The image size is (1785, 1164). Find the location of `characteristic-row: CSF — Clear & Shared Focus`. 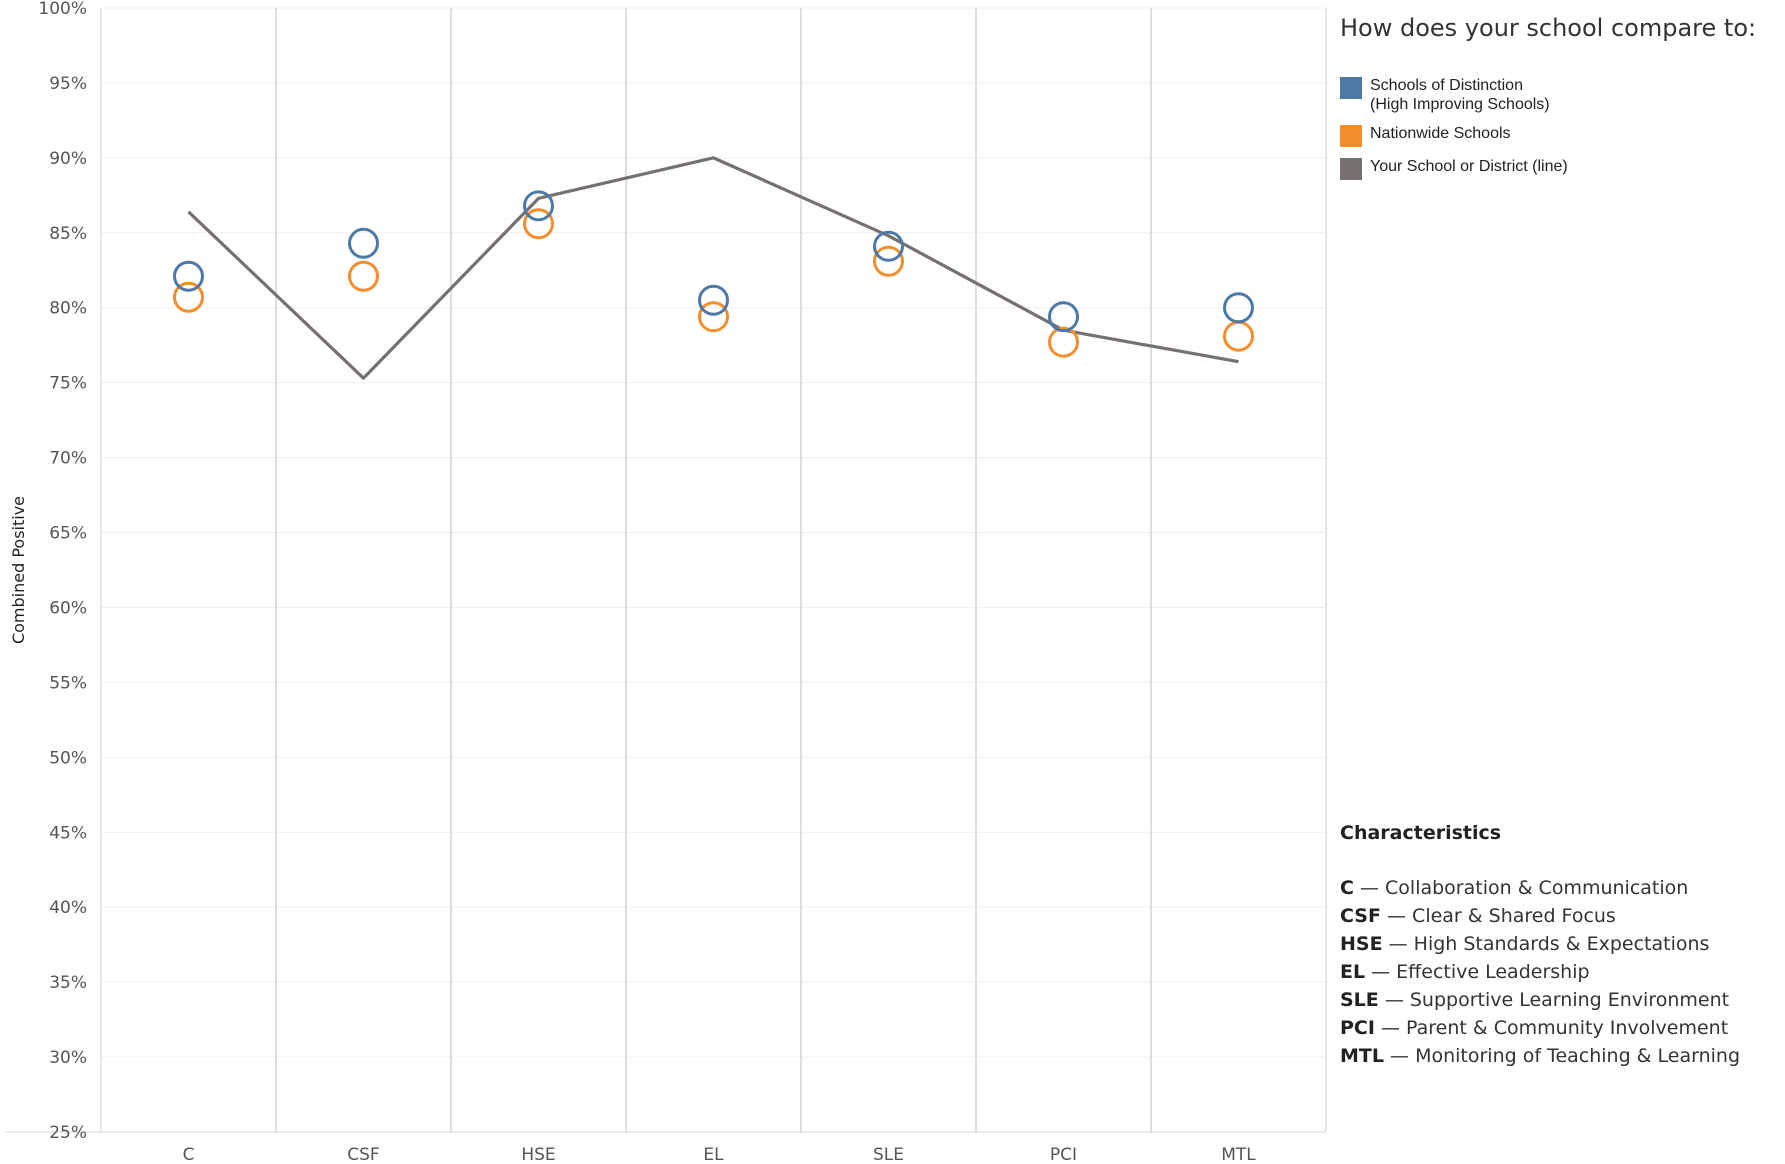

characteristic-row: CSF — Clear & Shared Focus is located at coordinates (1560, 916).